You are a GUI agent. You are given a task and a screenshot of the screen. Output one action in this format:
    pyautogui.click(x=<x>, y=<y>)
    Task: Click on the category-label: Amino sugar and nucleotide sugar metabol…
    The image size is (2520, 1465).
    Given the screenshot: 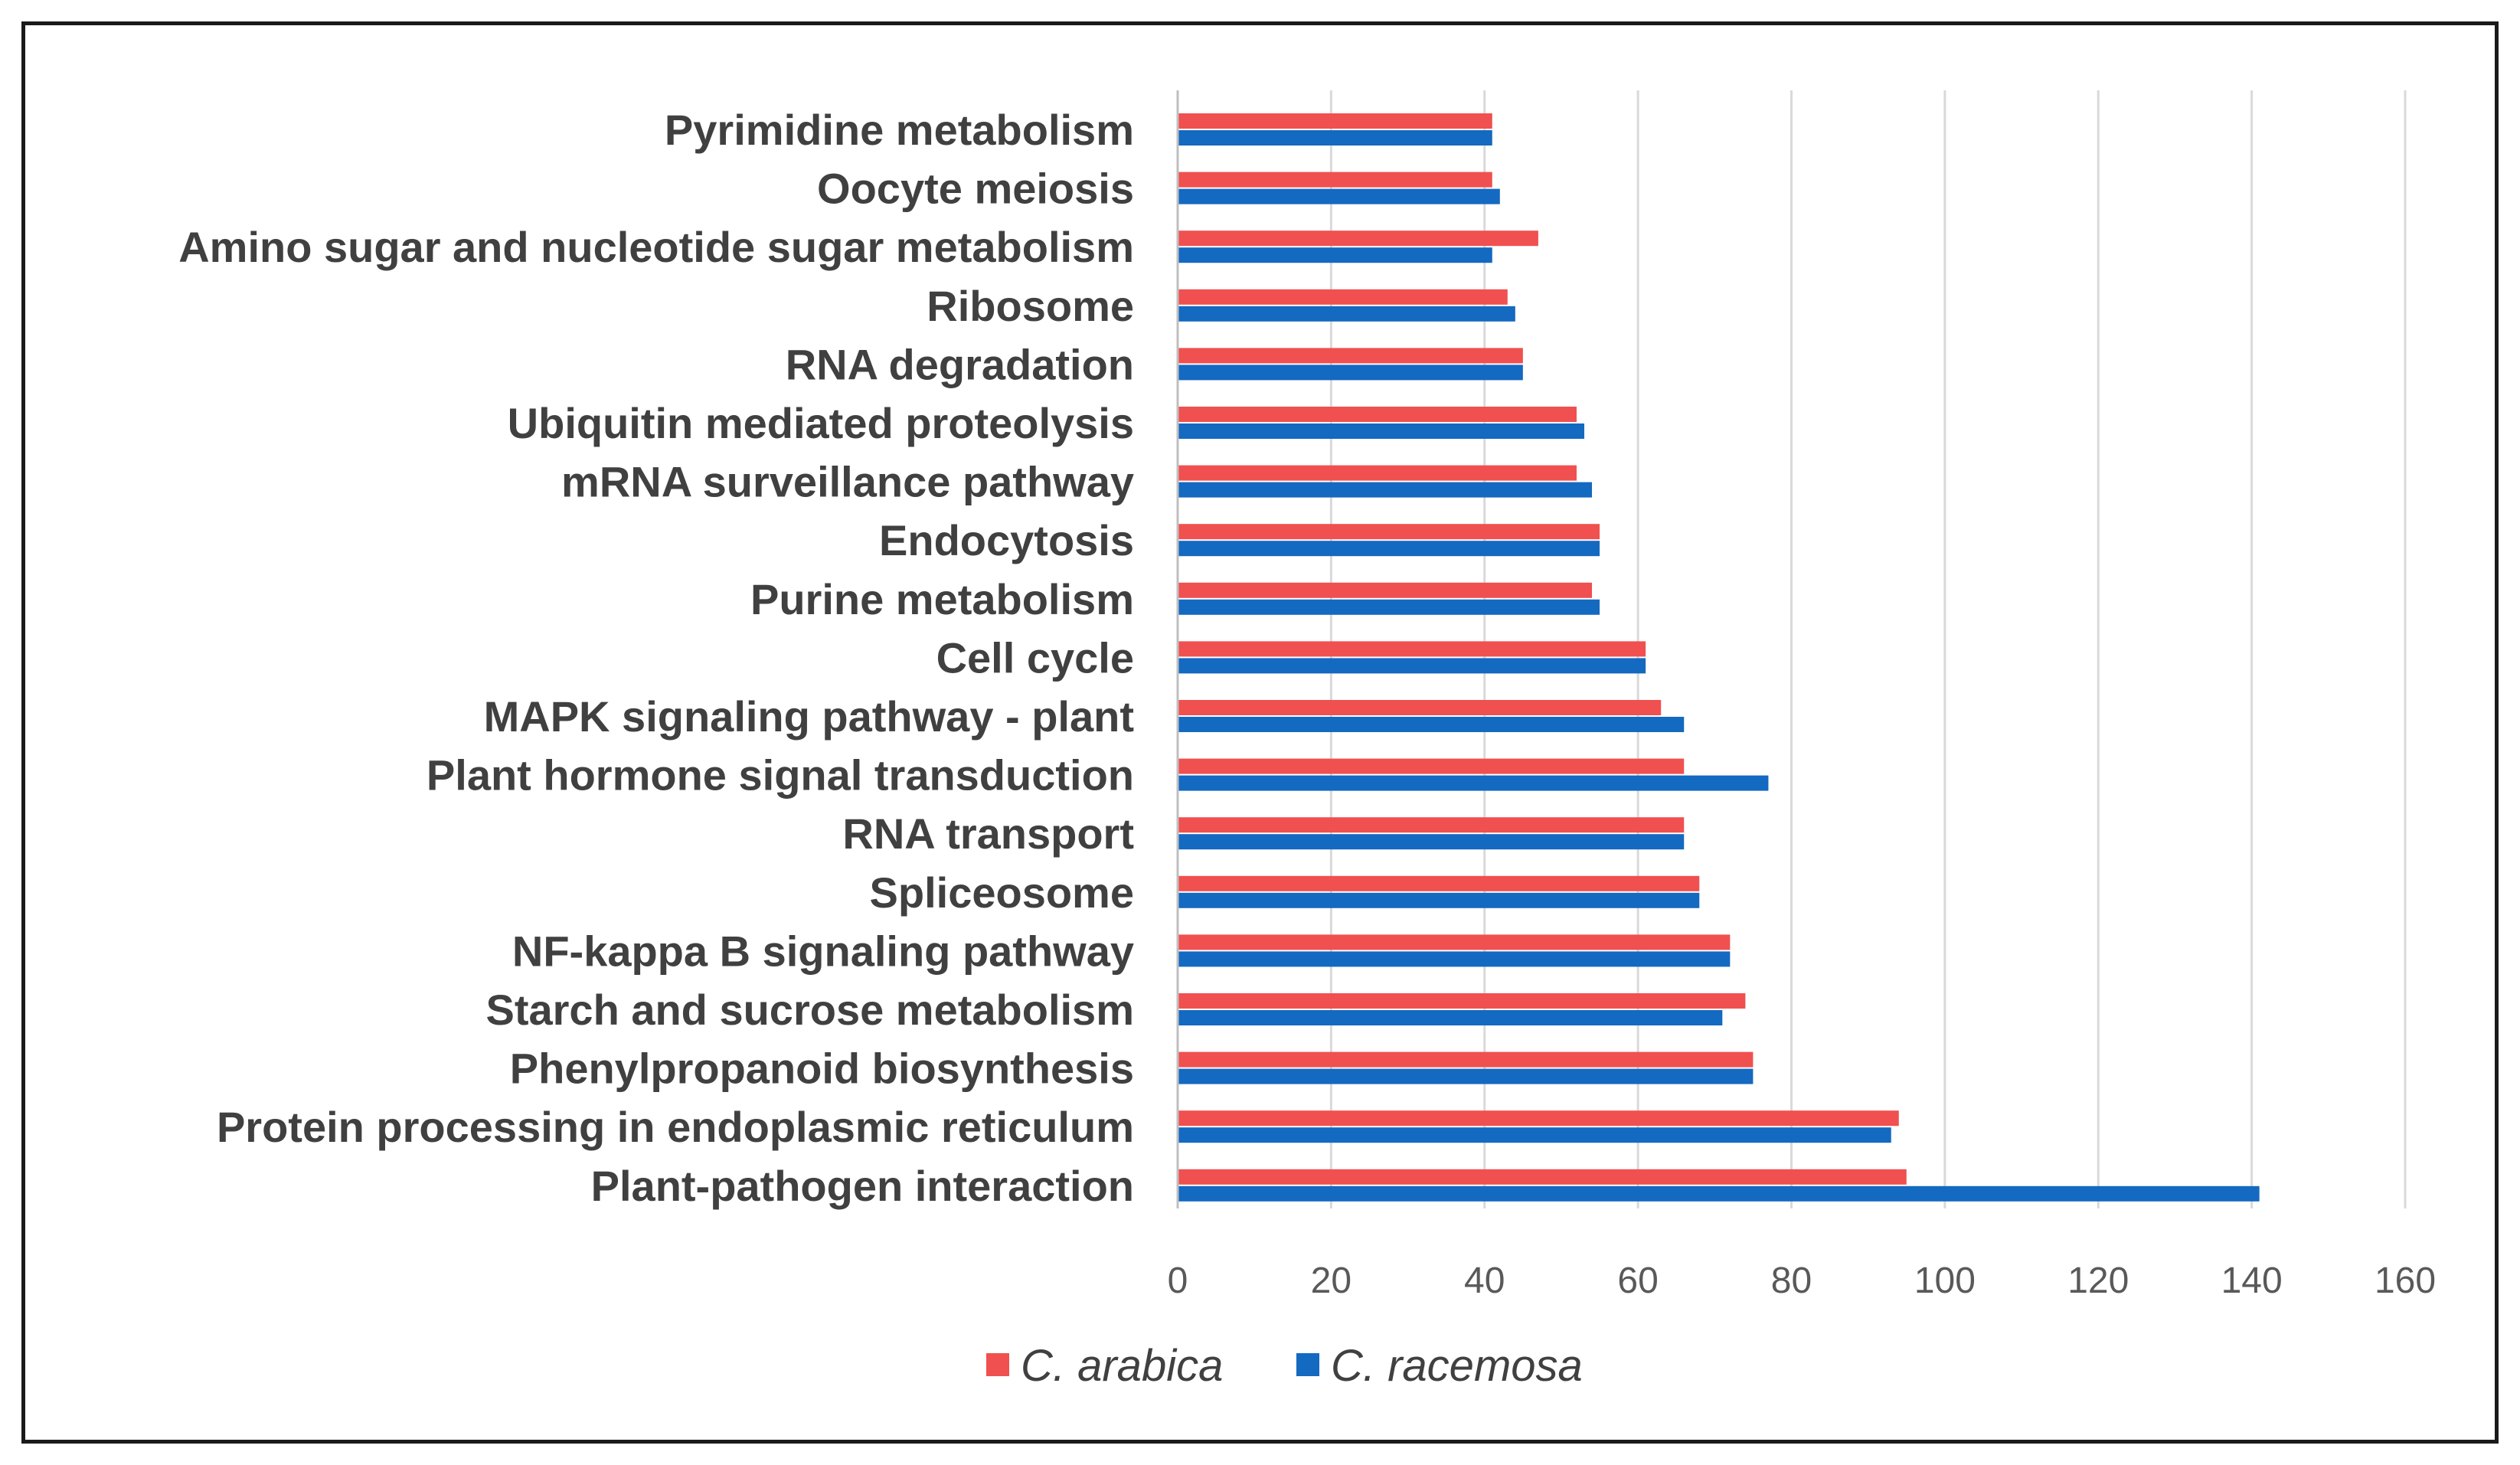 What is the action you would take?
    pyautogui.click(x=656, y=247)
    